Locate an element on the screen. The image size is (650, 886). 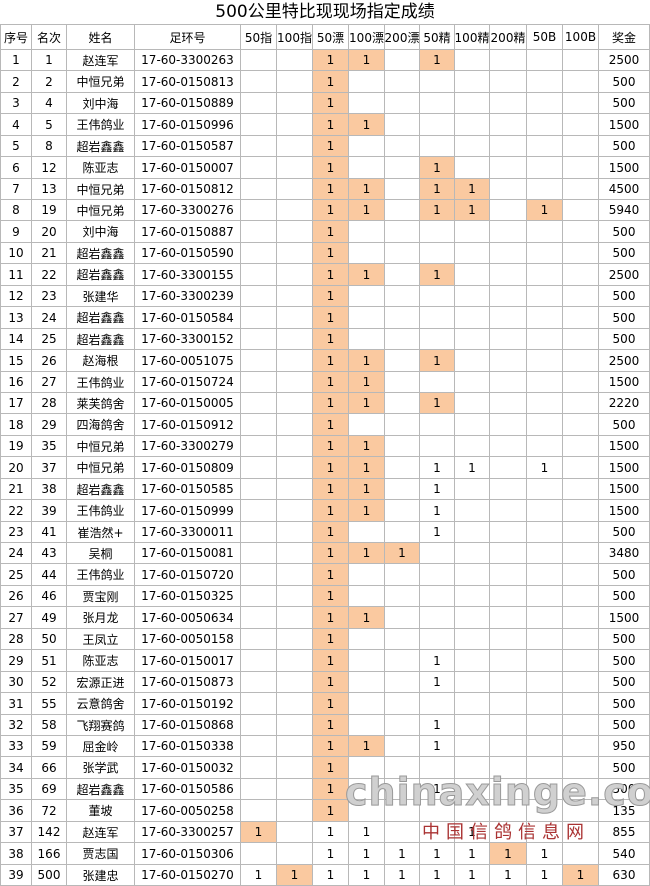
cell-rank: 37 is located at coordinates (49, 468).